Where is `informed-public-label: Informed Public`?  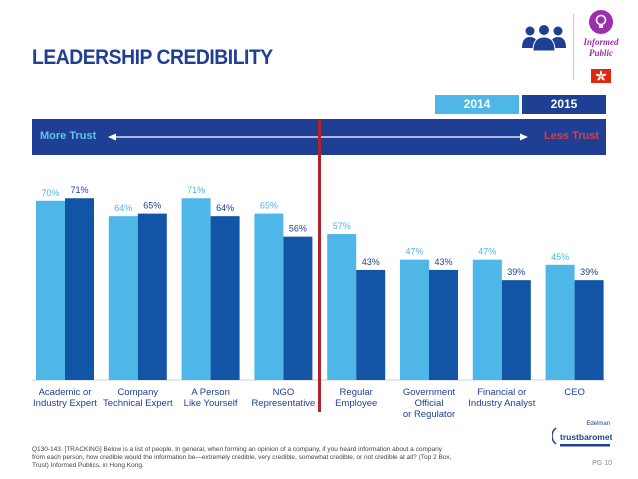
informed-public-label: Informed Public is located at coordinates (601, 48).